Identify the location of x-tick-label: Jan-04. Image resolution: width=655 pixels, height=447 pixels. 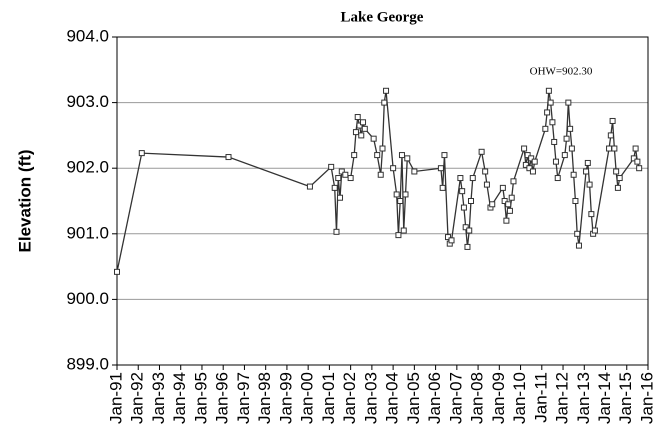
(392, 398).